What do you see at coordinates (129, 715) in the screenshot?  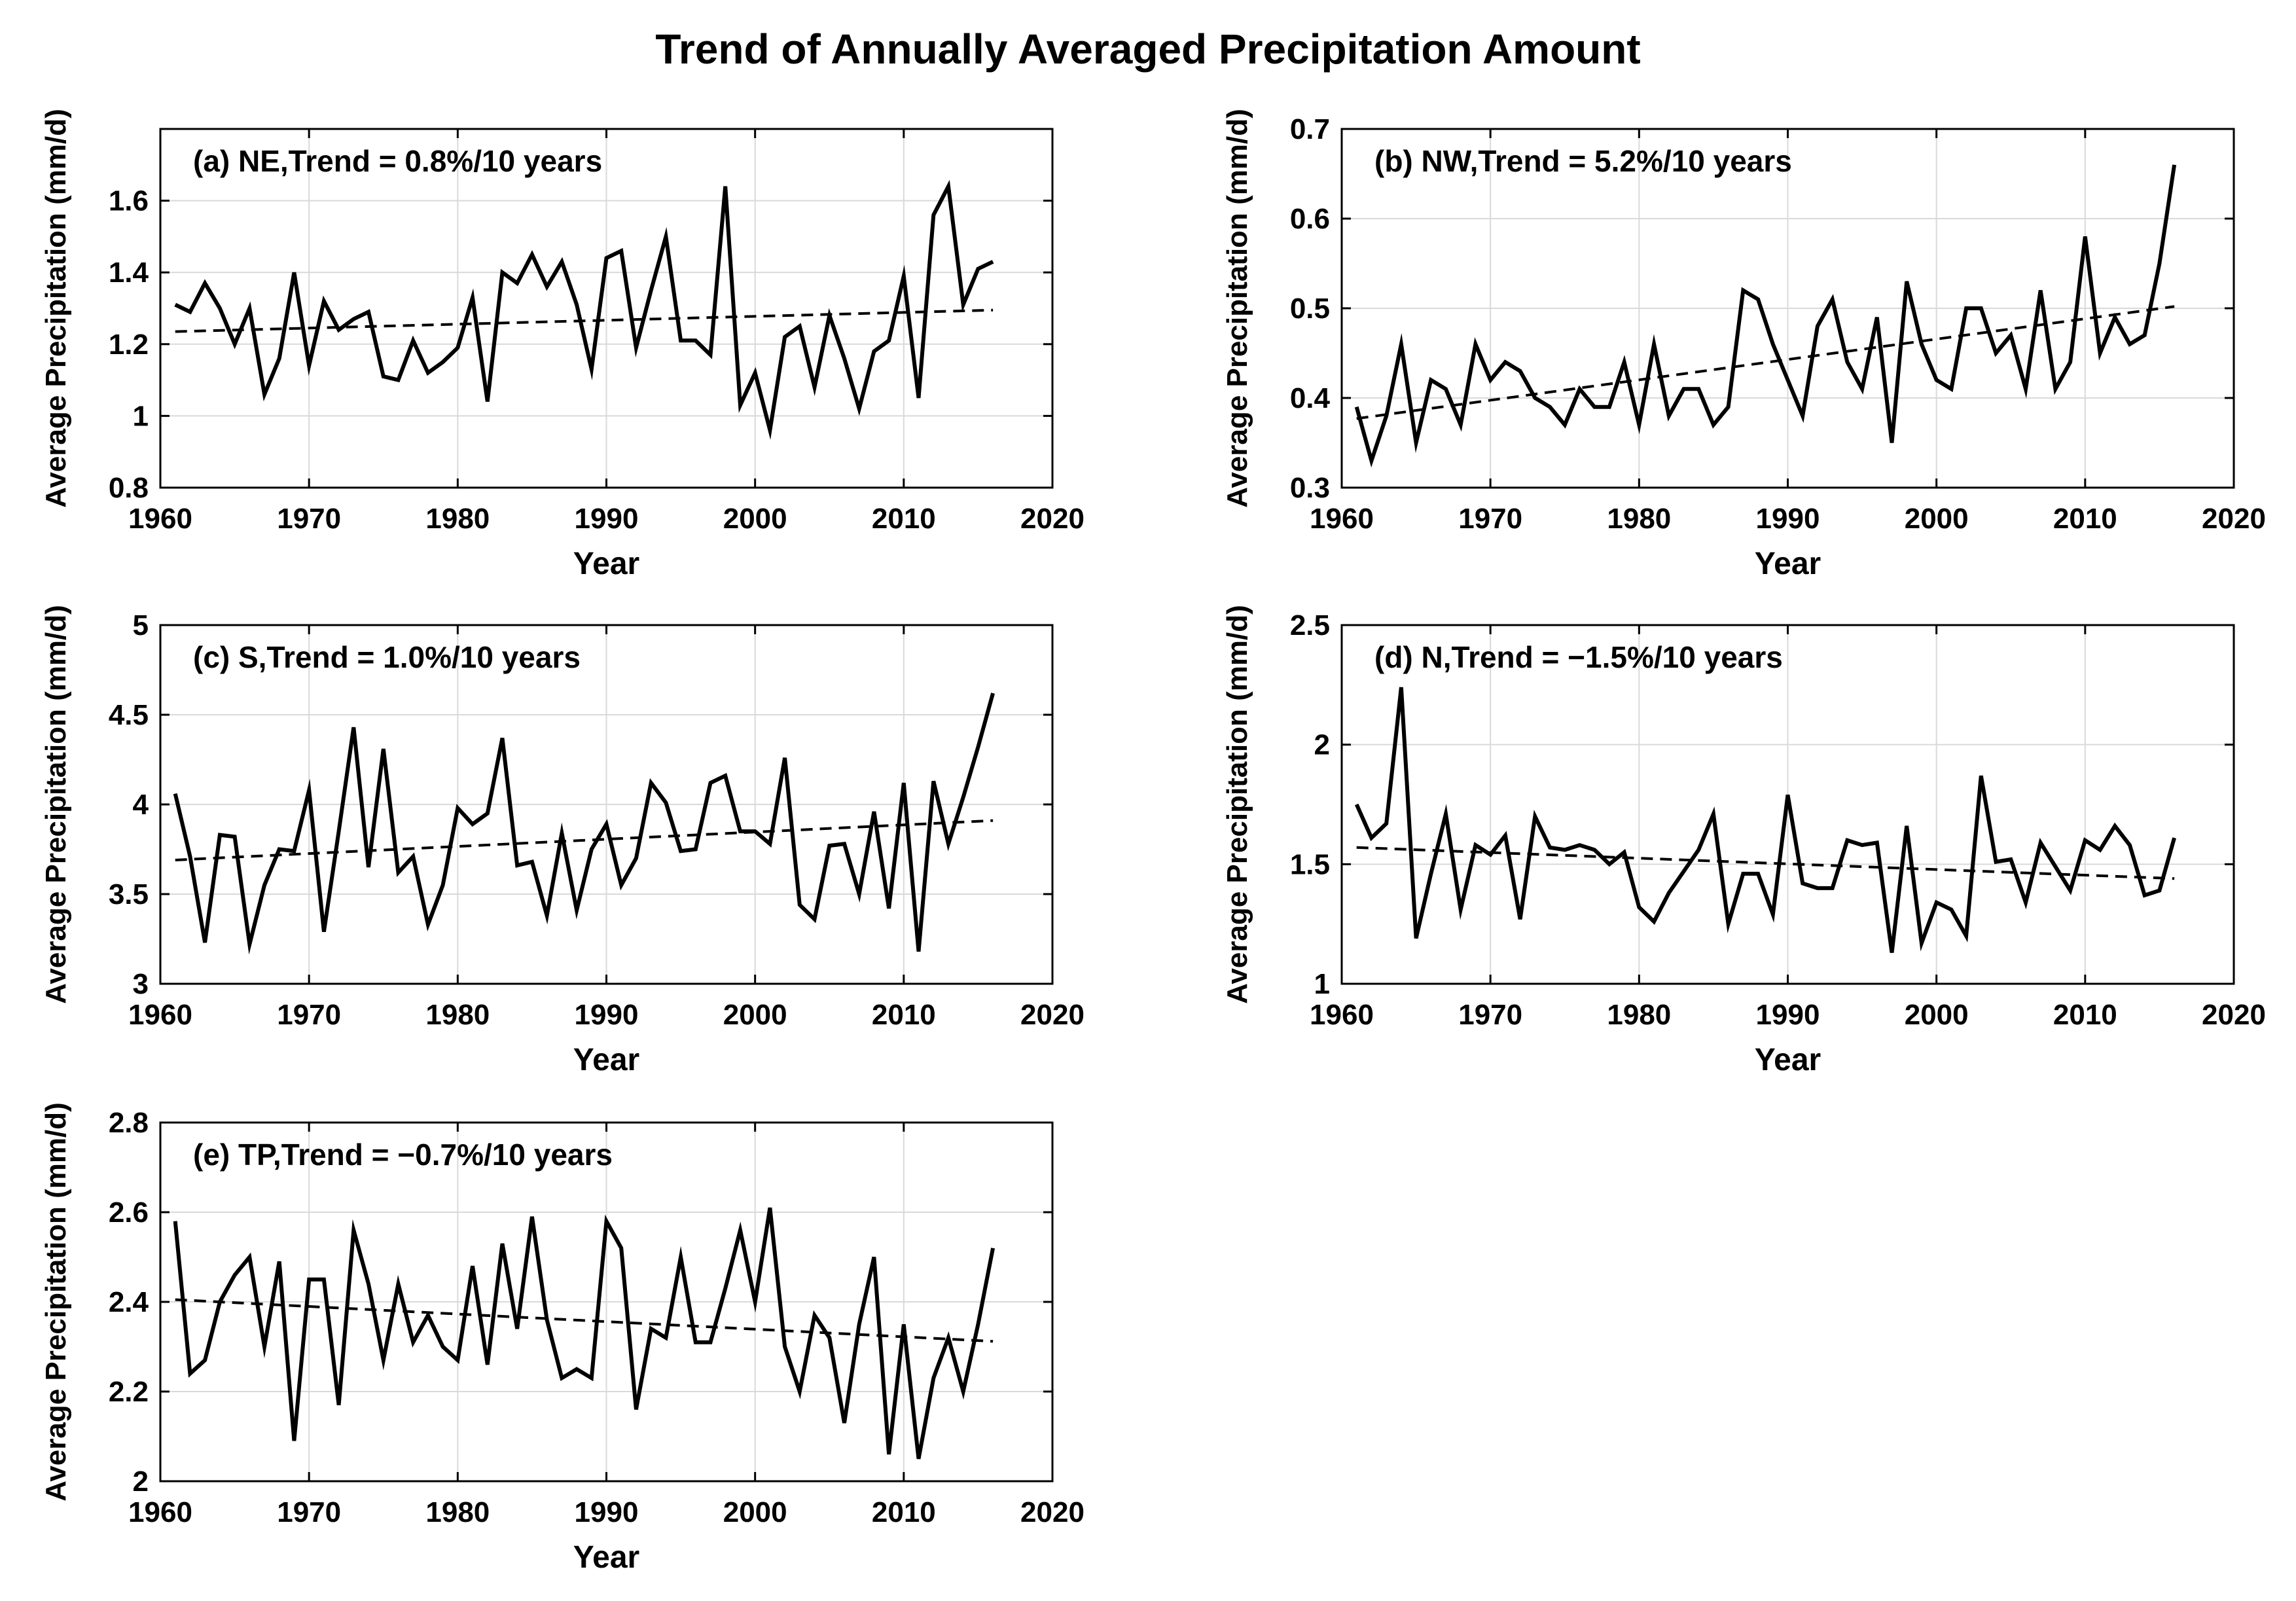 I see `y-tick-label: 4.5` at bounding box center [129, 715].